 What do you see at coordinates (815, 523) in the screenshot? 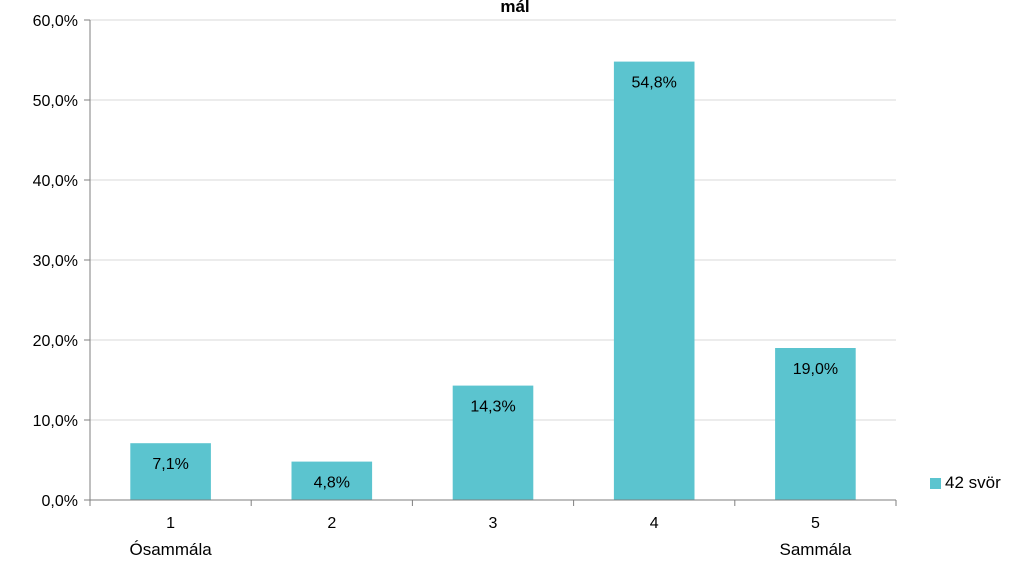
I see `x-tick-label: 5` at bounding box center [815, 523].